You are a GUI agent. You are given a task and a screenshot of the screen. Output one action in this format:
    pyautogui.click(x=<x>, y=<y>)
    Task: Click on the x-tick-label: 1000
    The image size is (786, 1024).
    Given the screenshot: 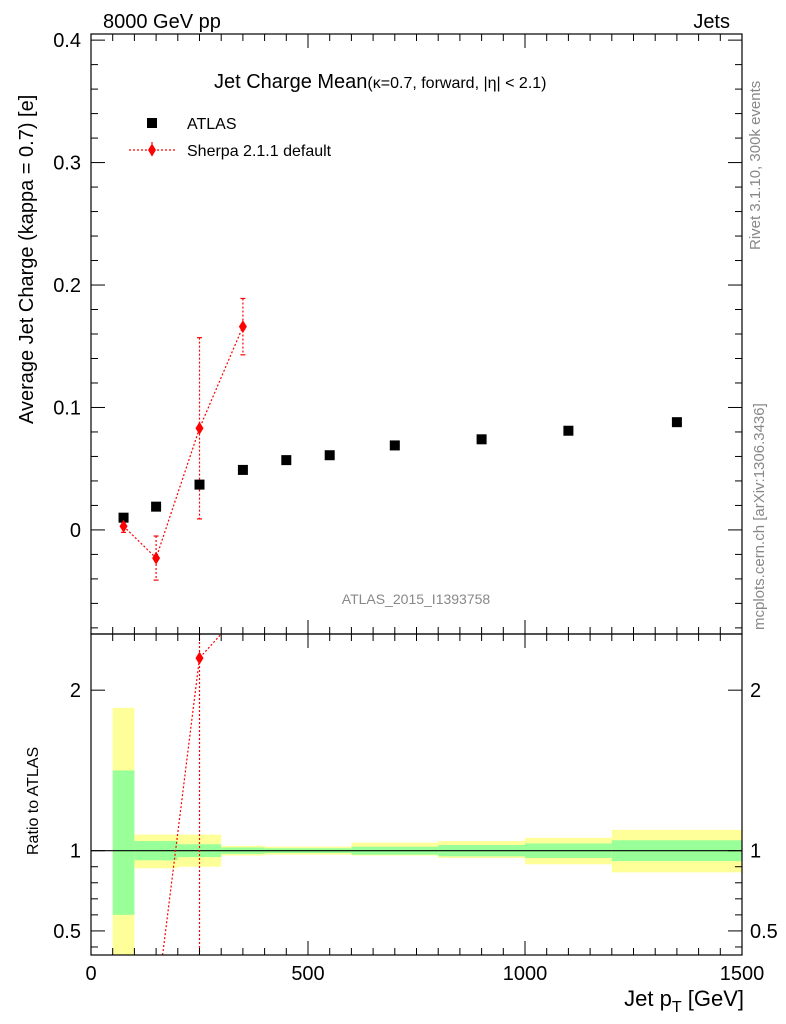 What is the action you would take?
    pyautogui.click(x=525, y=974)
    